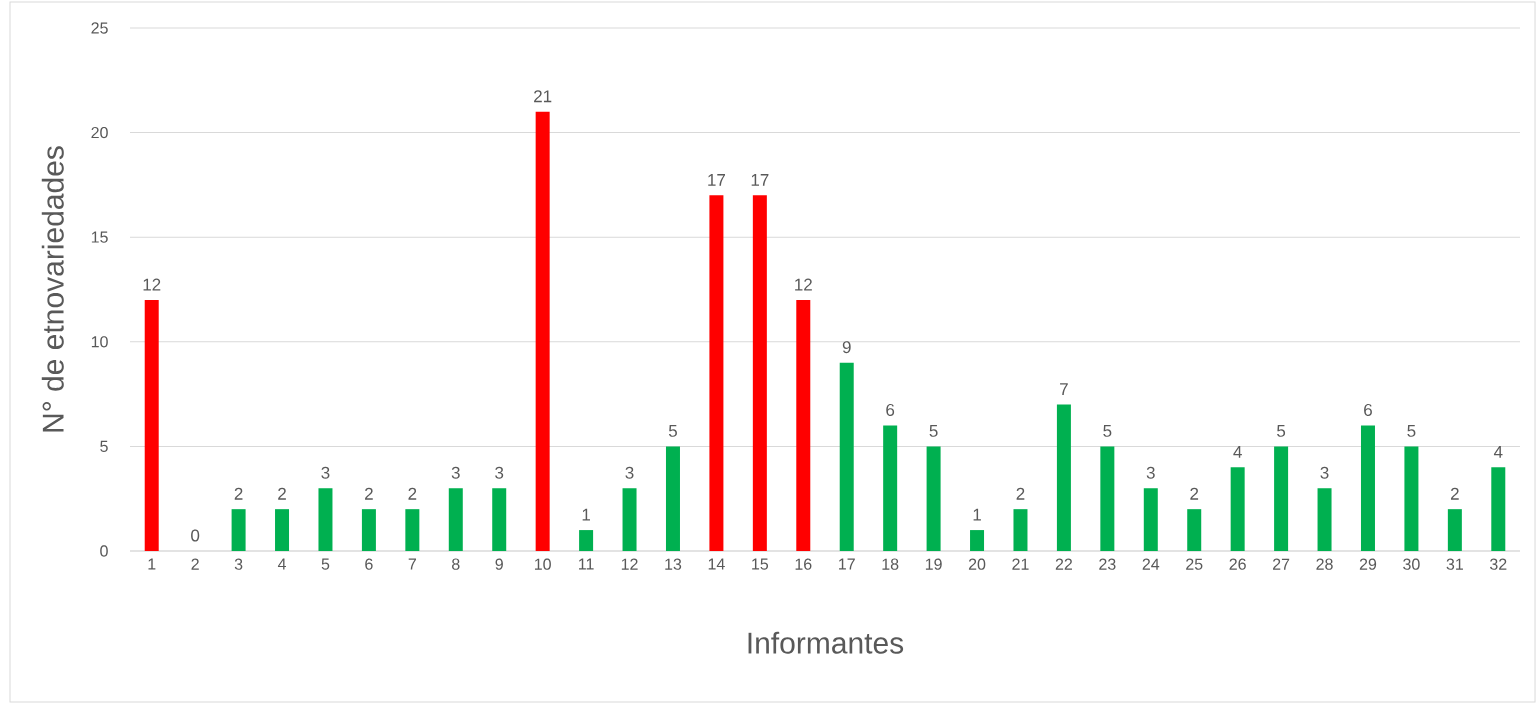 This screenshot has height=704, width=1539. Describe the element at coordinates (104, 551) in the screenshot. I see `y-tick-label: 0` at that location.